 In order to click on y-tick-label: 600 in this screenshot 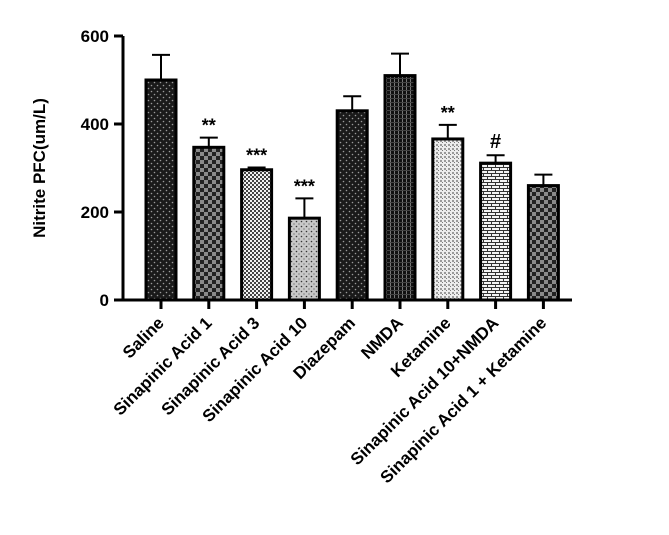, I will do `click(95, 36)`.